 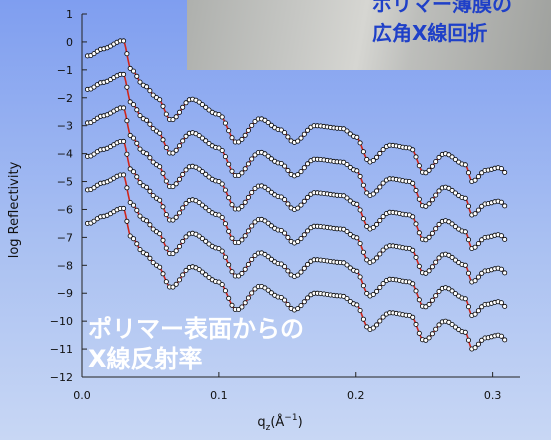 What do you see at coordinates (65, 126) in the screenshot?
I see `y-tick-label: −3` at bounding box center [65, 126].